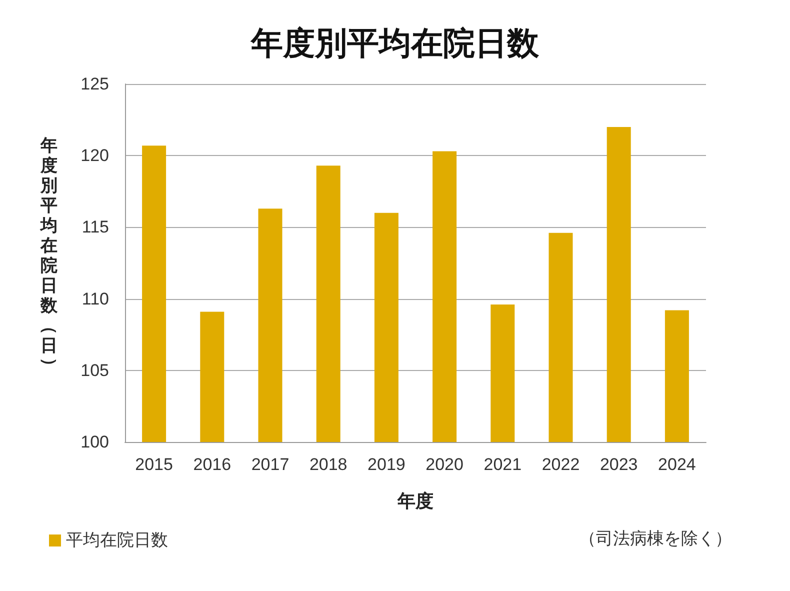 The height and width of the screenshot is (591, 790). Describe the element at coordinates (445, 464) in the screenshot. I see `x-tick-label: 2020` at that location.